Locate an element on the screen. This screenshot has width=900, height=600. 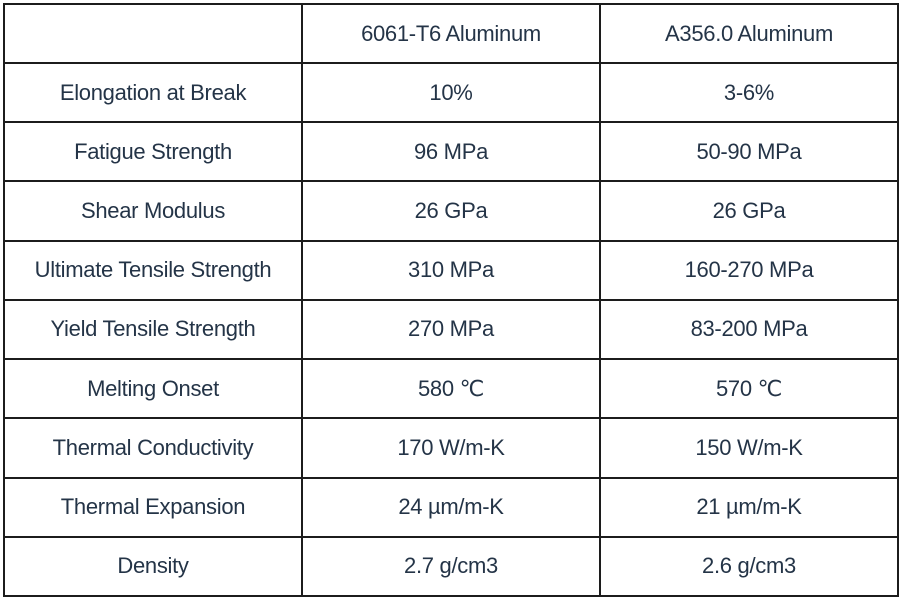
value-a356: 160-270 MPa is located at coordinates (749, 270).